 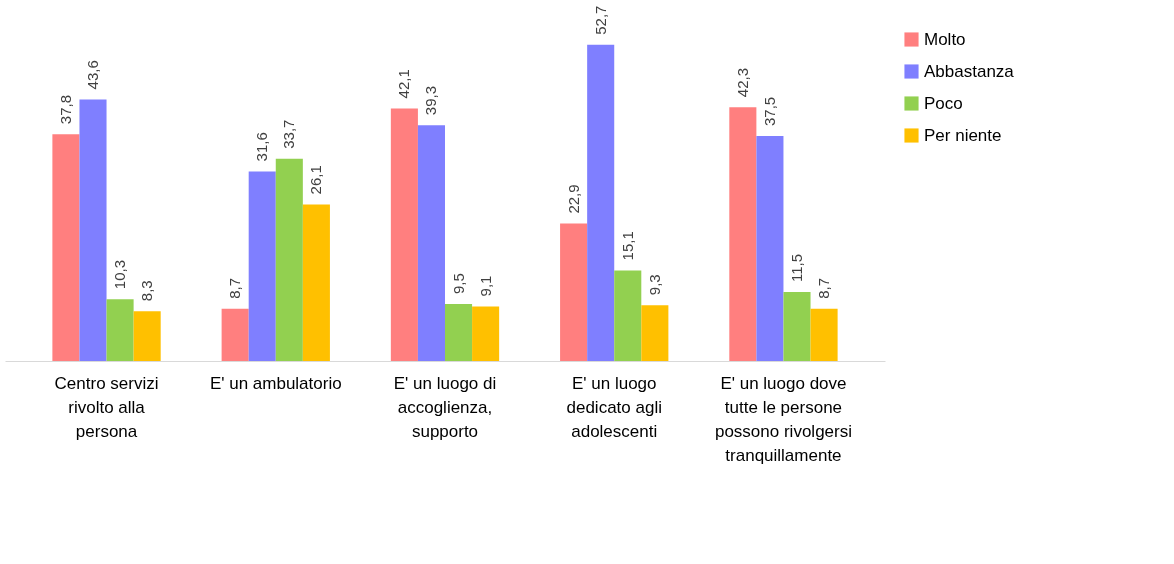 I want to click on data-label: 9,1, so click(x=485, y=286).